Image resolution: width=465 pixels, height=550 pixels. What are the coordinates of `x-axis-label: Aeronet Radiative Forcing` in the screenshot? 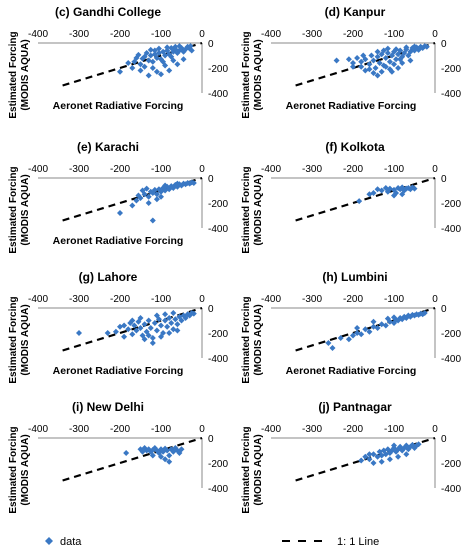 It's located at (118, 241).